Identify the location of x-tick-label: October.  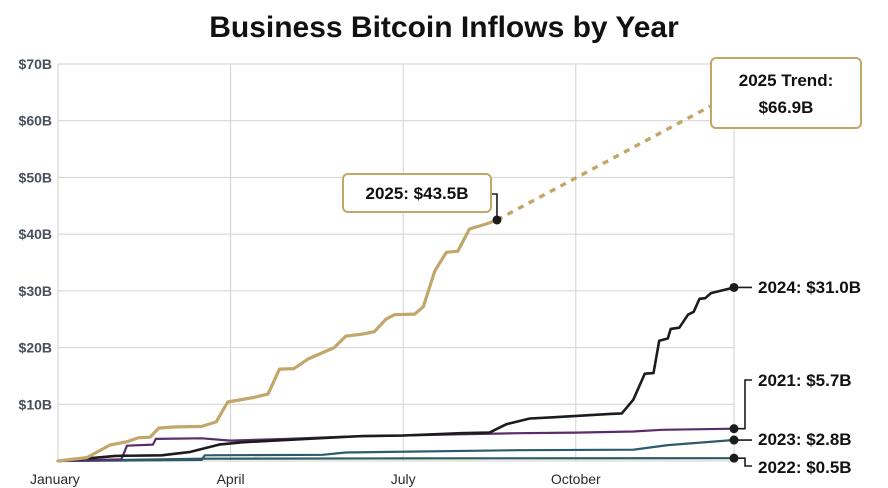
(576, 479).